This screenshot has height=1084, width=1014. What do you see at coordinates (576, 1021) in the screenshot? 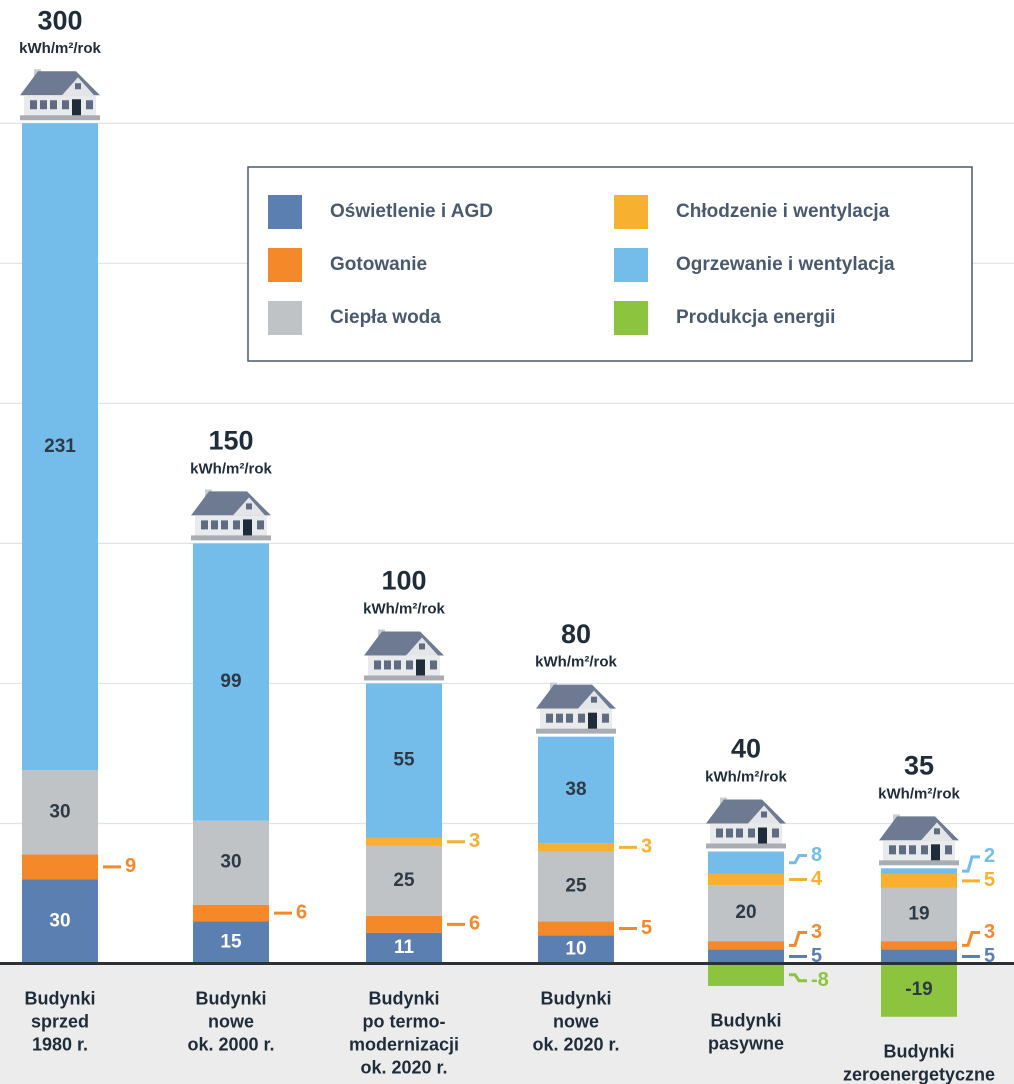
I see `x-tick-label: nowe` at bounding box center [576, 1021].